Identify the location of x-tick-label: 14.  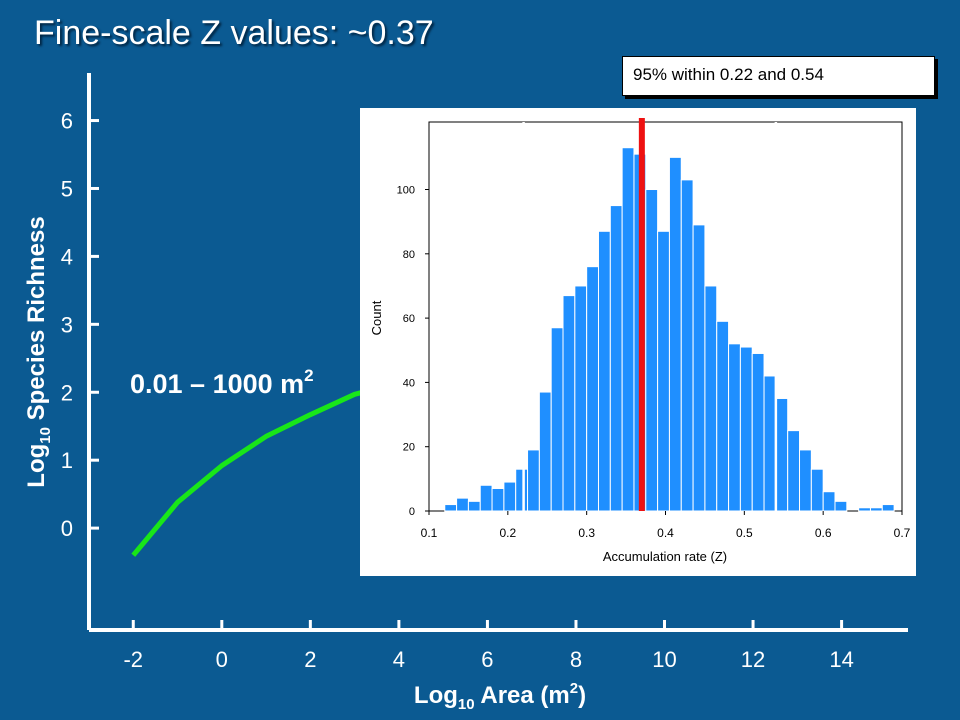
(841, 659).